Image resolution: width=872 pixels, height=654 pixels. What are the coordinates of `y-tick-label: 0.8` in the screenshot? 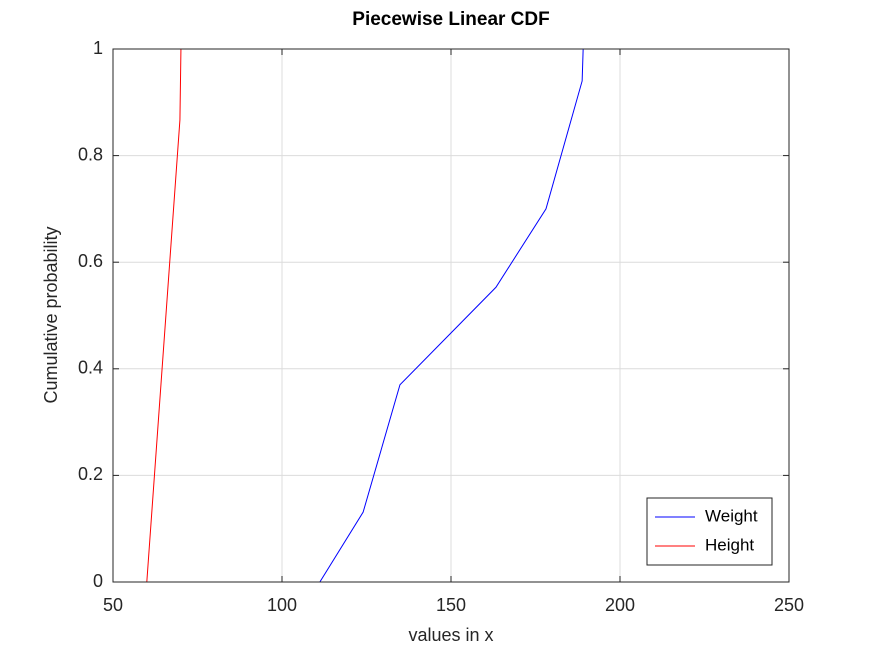 It's located at (90, 154).